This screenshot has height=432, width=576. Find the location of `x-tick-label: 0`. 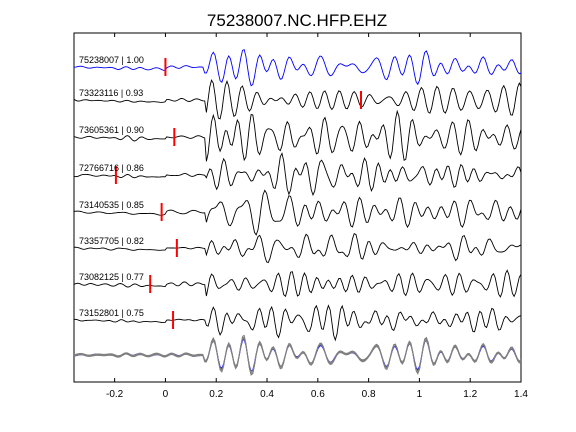

x-tick-label: 0 is located at coordinates (166, 394).